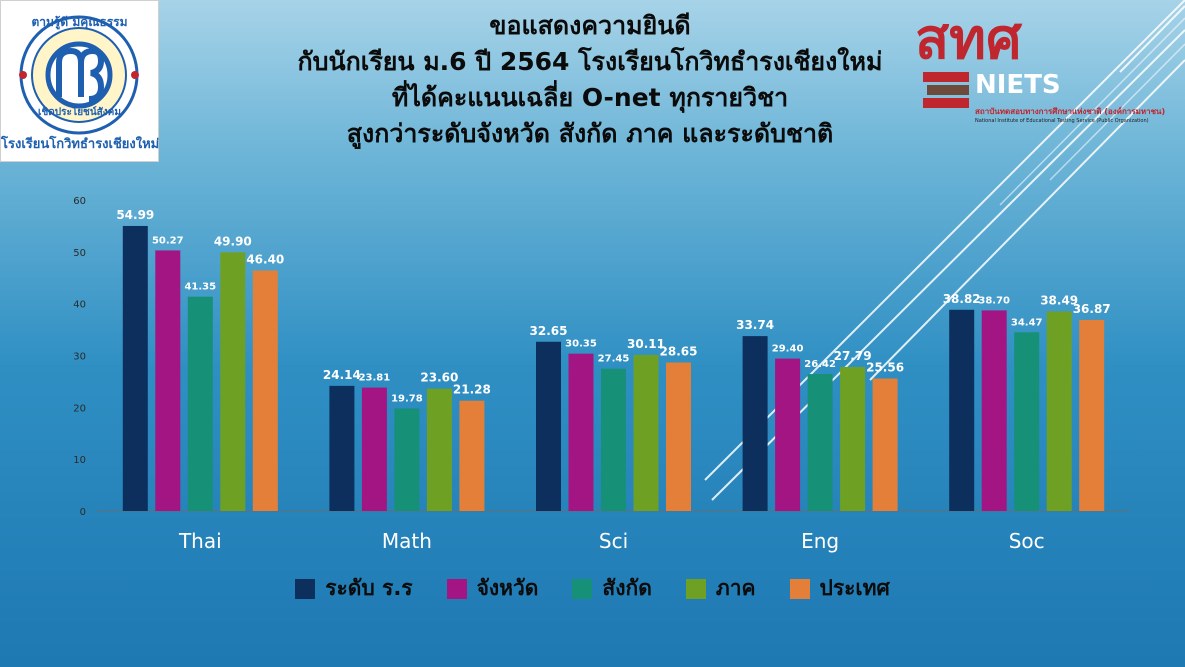 This screenshot has height=667, width=1185. What do you see at coordinates (200, 541) in the screenshot?
I see `x-tick-label: Thai` at bounding box center [200, 541].